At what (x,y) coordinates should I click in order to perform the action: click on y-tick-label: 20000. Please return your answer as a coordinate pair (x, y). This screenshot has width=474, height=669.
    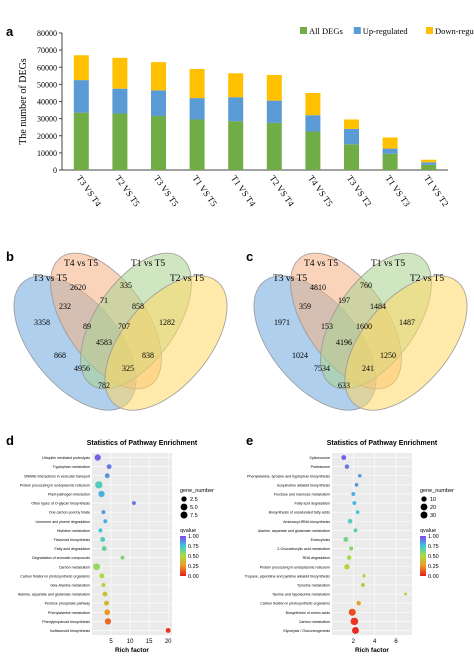
    Looking at the image, I should click on (47, 136).